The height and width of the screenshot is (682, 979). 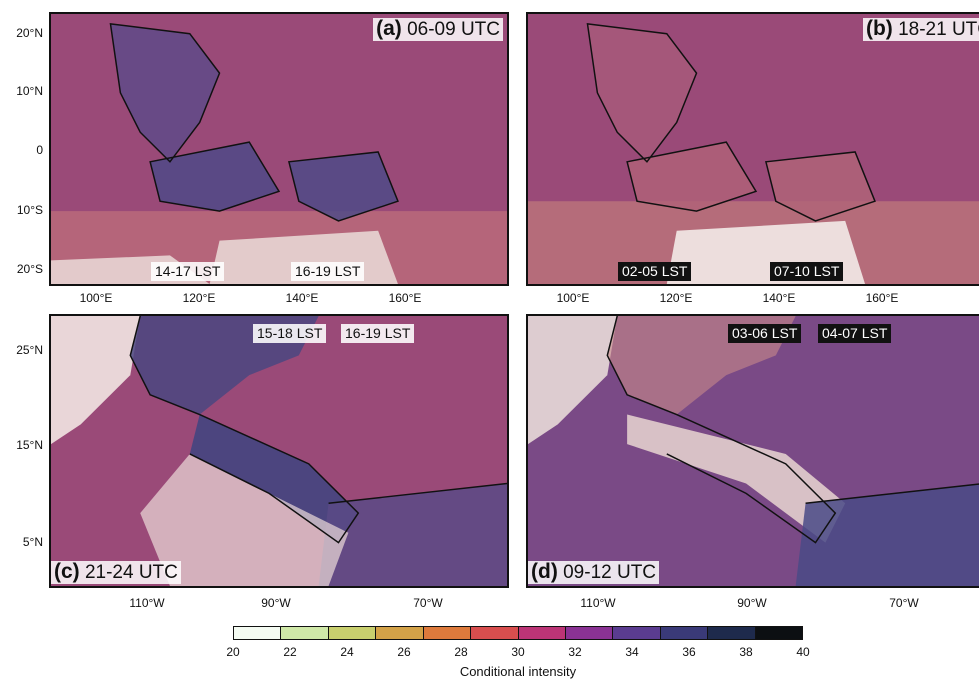 I want to click on lst-label: 14-17 LST, so click(x=188, y=271).